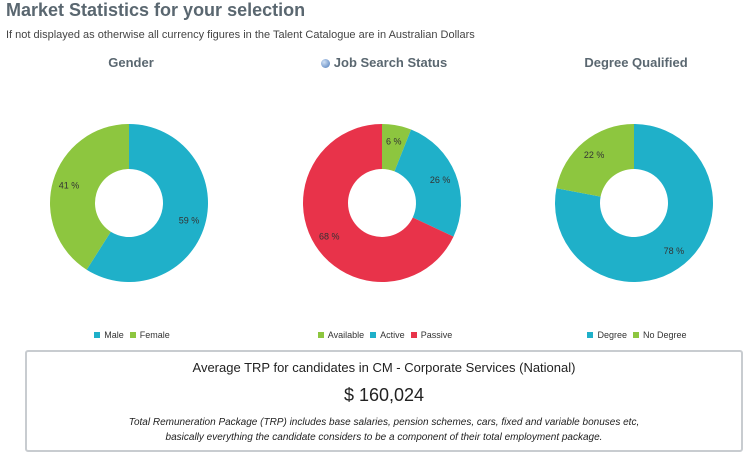 This screenshot has height=455, width=746. What do you see at coordinates (594, 155) in the screenshot?
I see `slice-label: 22 %` at bounding box center [594, 155].